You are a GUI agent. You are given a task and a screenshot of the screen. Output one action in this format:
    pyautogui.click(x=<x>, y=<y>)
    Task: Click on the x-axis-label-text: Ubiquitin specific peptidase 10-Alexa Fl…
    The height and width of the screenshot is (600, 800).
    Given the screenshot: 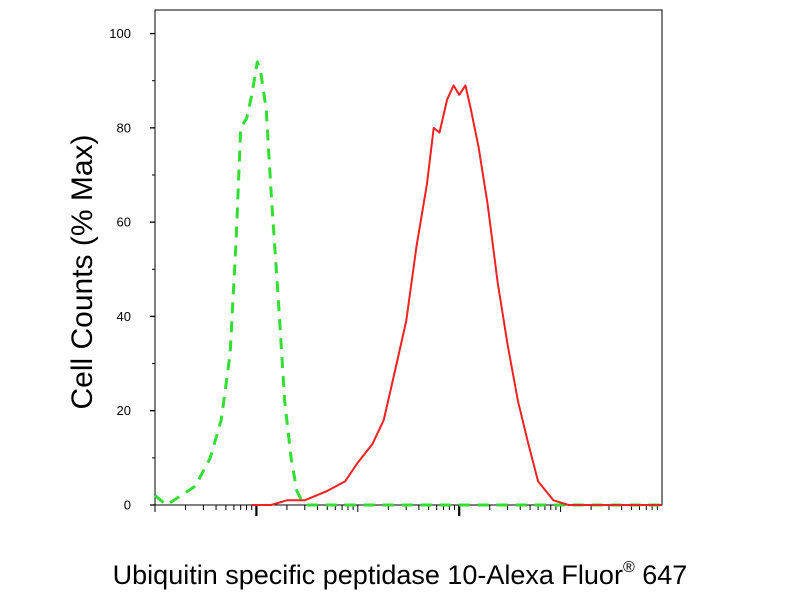 What is the action you would take?
    pyautogui.click(x=367, y=575)
    